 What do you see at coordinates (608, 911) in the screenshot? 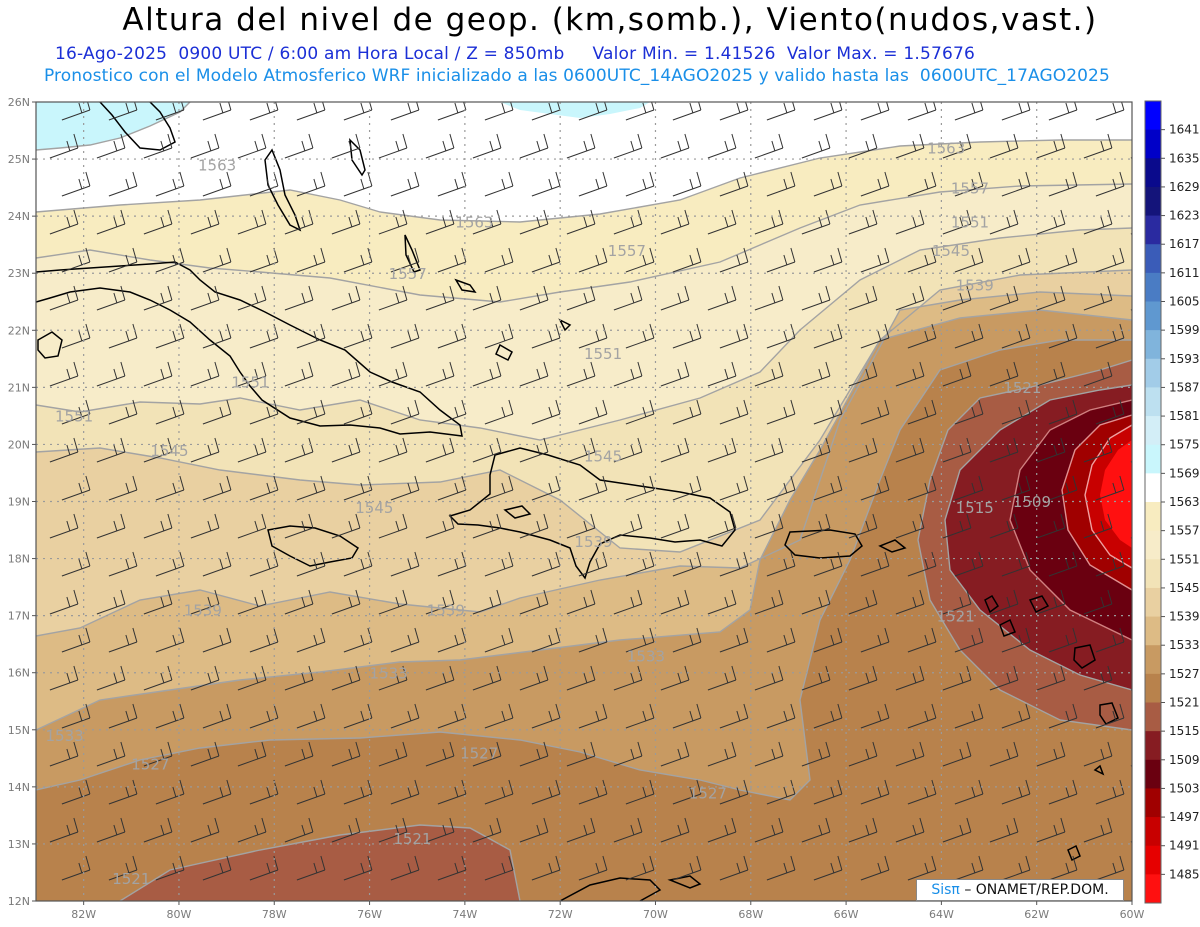
I see `longitude-axis: 82W 80W 78W 76W 74W 72W 70W 68W 66W 64W 62W 60W` at bounding box center [608, 911].